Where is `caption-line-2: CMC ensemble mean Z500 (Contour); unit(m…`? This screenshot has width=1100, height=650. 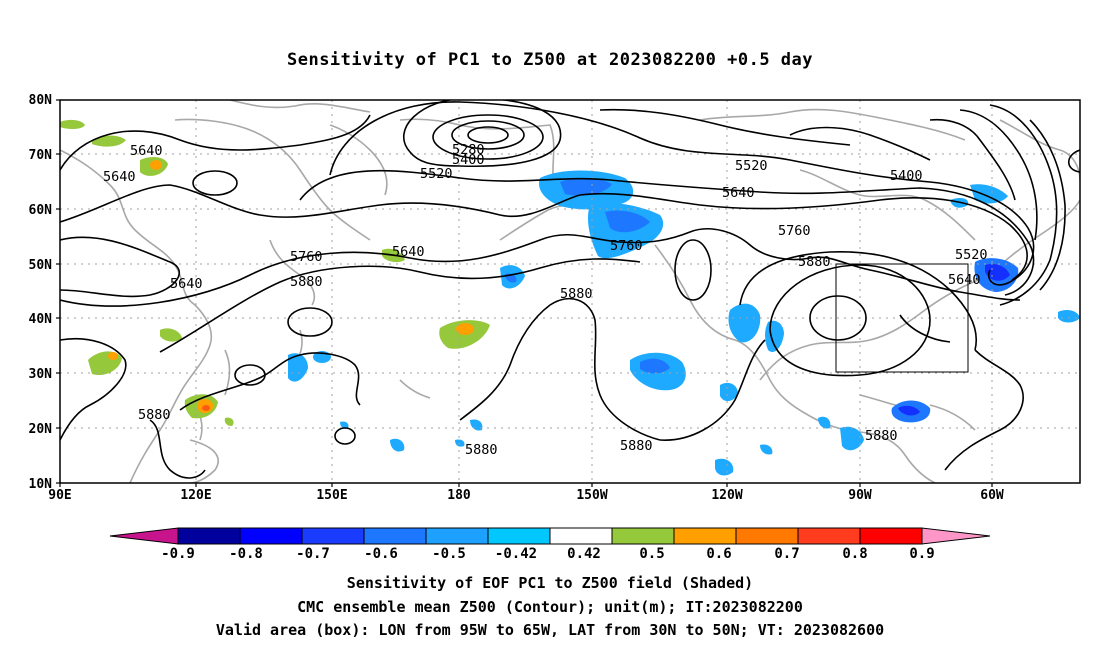 caption-line-2: CMC ensemble mean Z500 (Contour); unit(m… is located at coordinates (550, 607).